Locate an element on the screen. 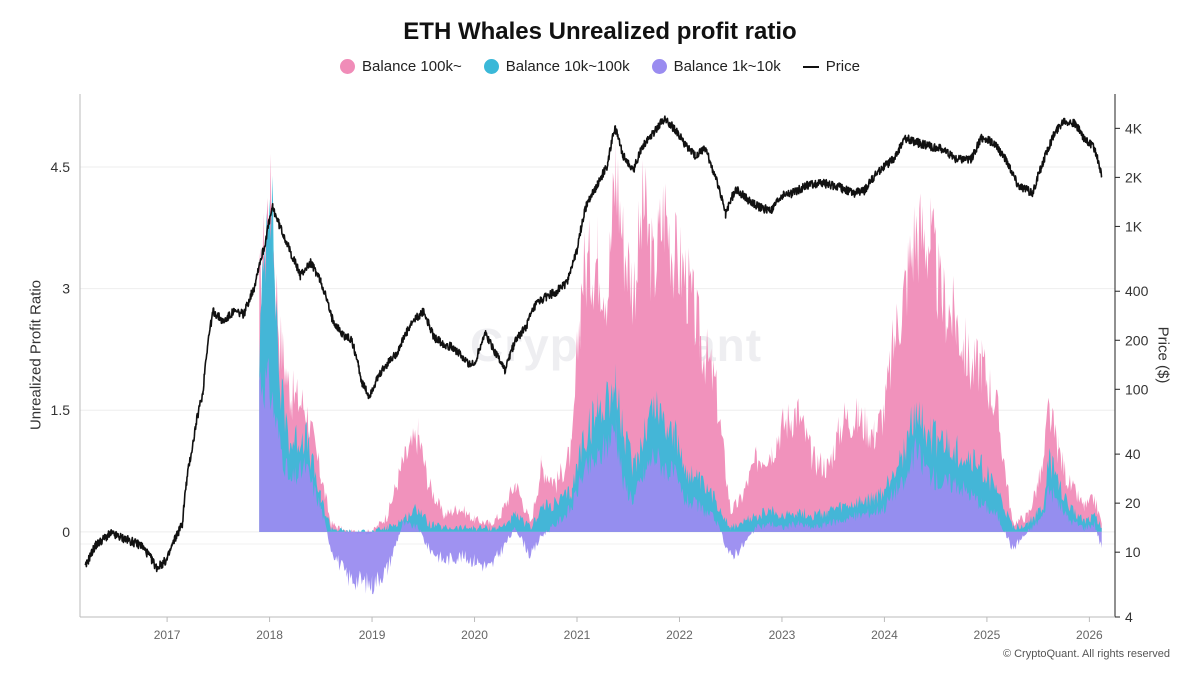  x-tick-label-3: 2020 is located at coordinates (474, 635).